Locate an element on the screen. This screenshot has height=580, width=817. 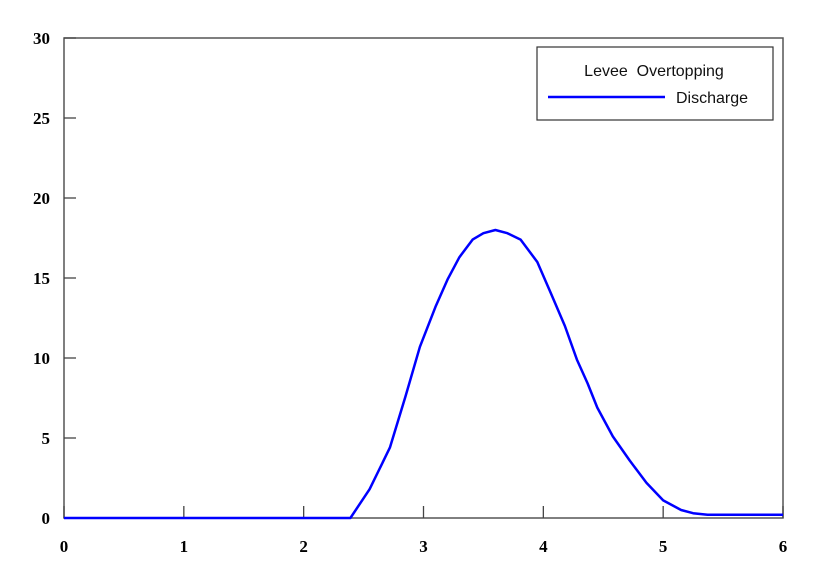
x-tick-label: 5 is located at coordinates (663, 546).